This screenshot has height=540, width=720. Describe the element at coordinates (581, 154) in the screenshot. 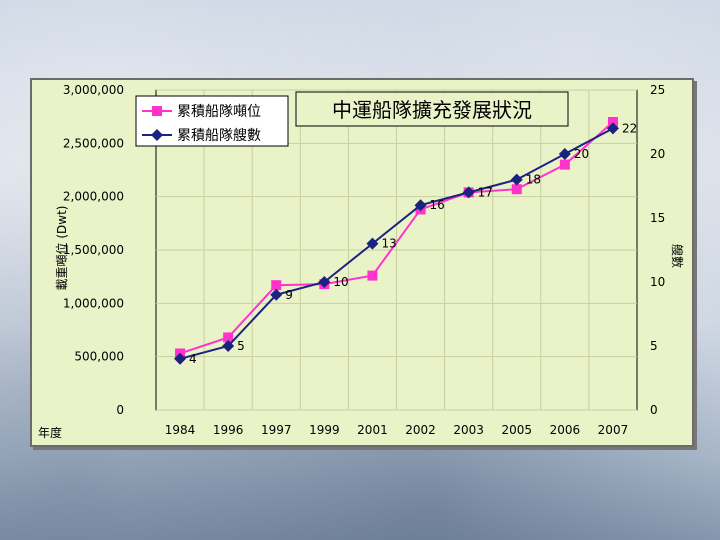

I see `data-label-count: 20` at that location.